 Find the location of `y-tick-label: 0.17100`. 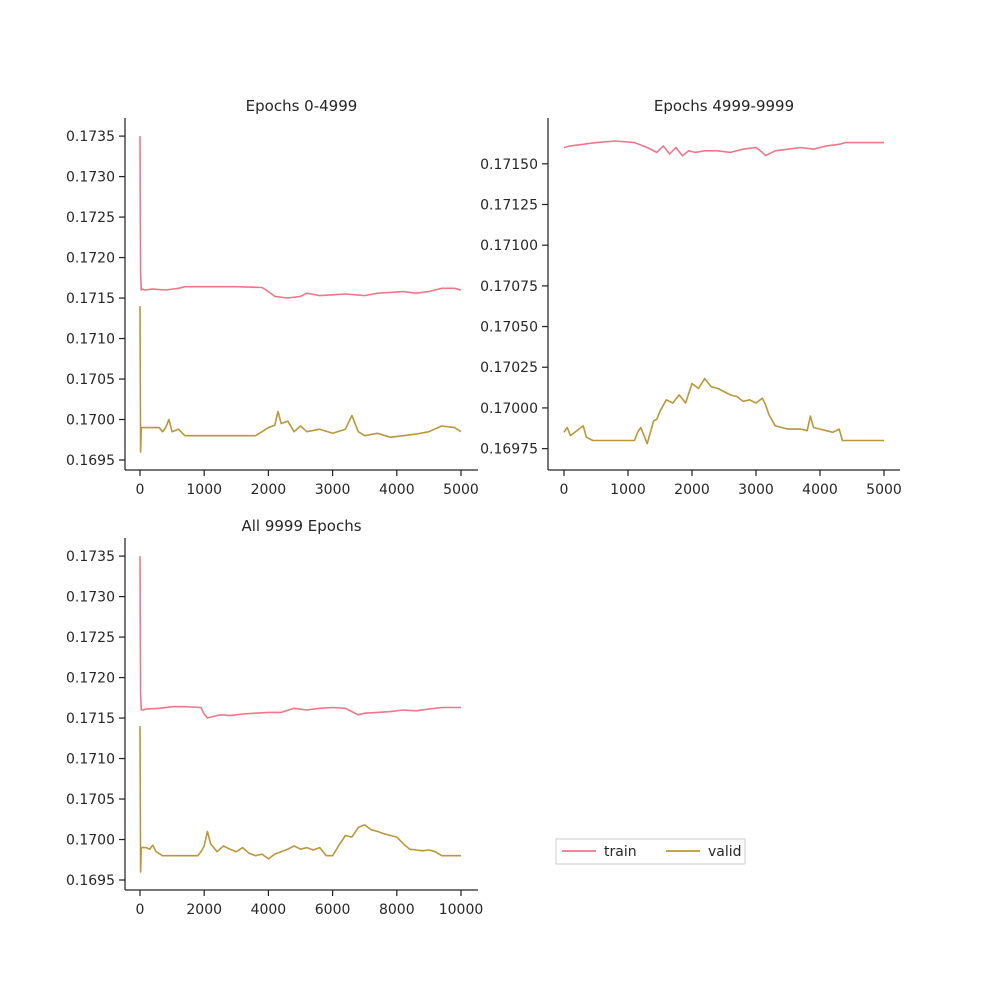

y-tick-label: 0.17100 is located at coordinates (509, 246).